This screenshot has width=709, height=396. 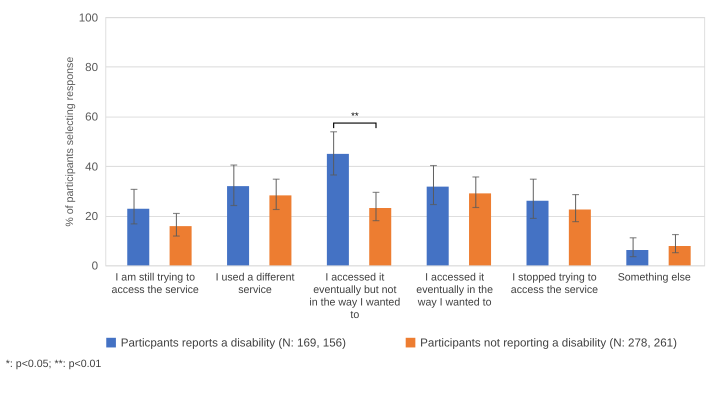 What do you see at coordinates (95, 266) in the screenshot?
I see `y-tick-label: 0` at bounding box center [95, 266].